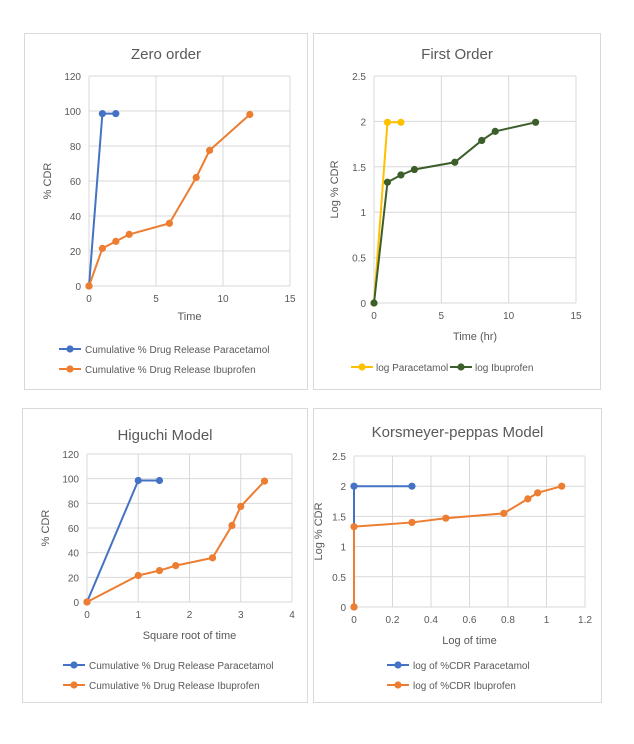 This screenshot has height=744, width=634. Describe the element at coordinates (166, 54) in the screenshot. I see `chart-title: Zero order` at that location.